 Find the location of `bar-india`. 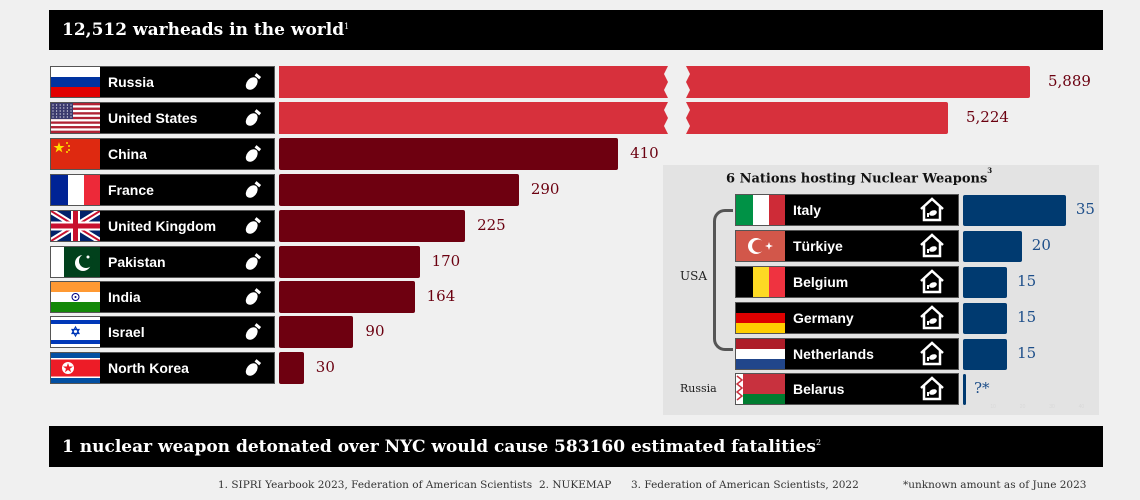

bar-india is located at coordinates (347, 297).